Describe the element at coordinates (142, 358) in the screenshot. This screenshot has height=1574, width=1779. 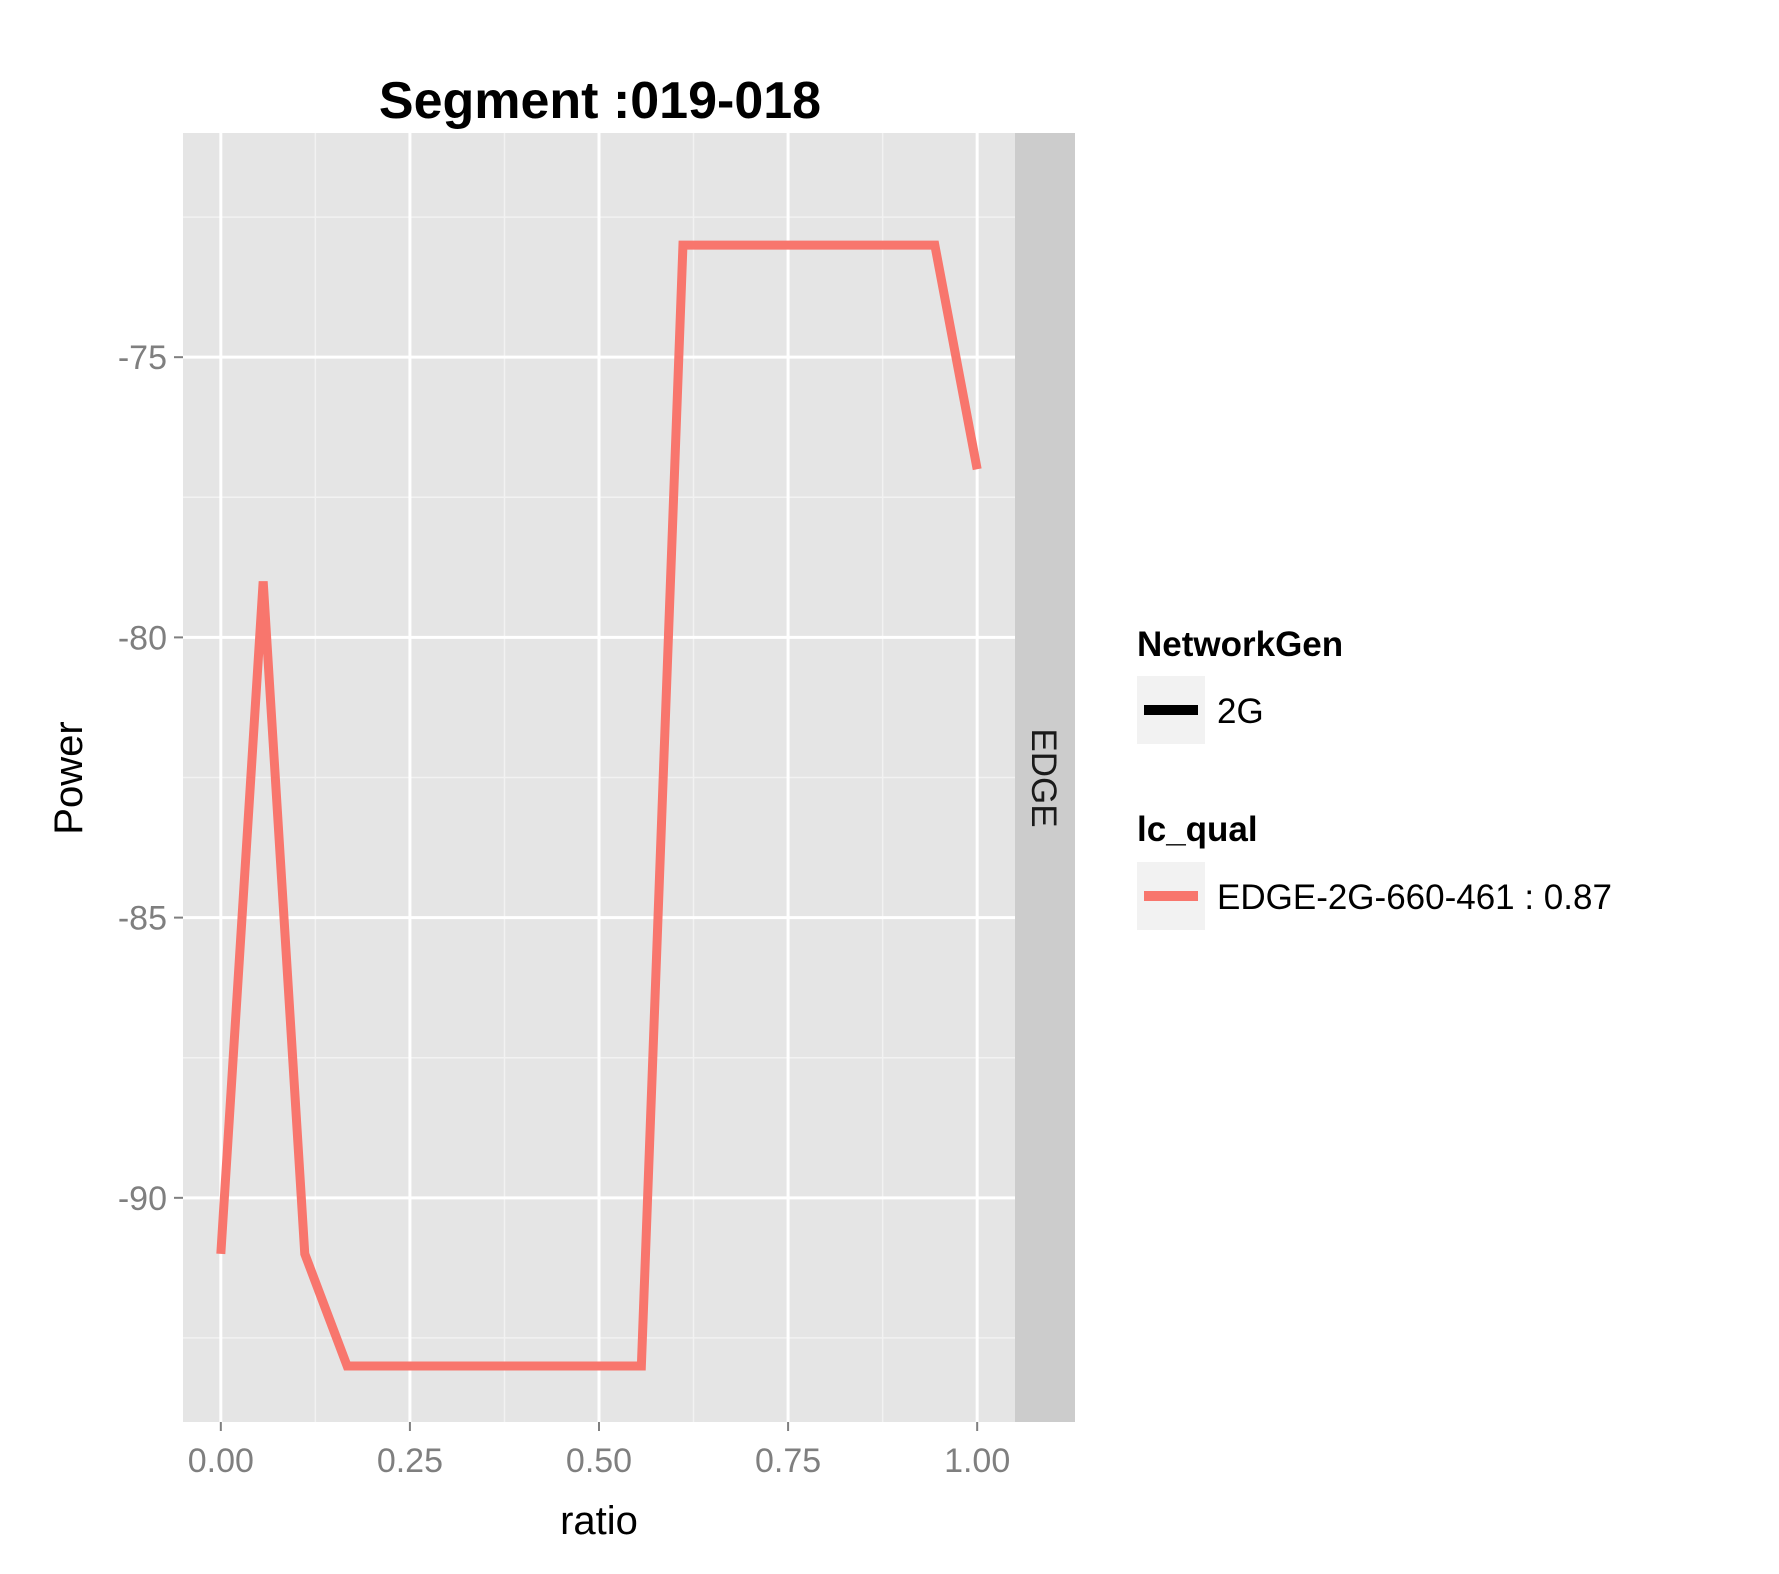
I see `y-tick-label: -75` at that location.